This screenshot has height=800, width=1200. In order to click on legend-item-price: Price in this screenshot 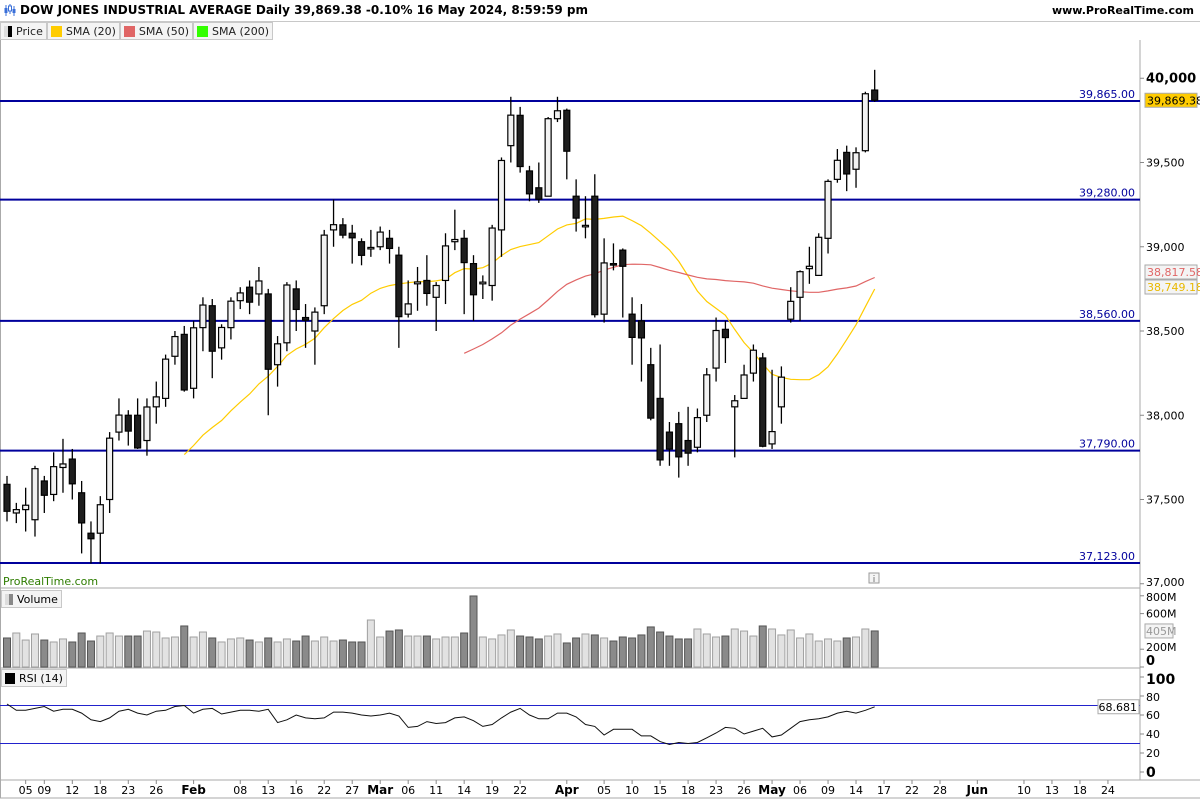, I will do `click(23, 31)`.